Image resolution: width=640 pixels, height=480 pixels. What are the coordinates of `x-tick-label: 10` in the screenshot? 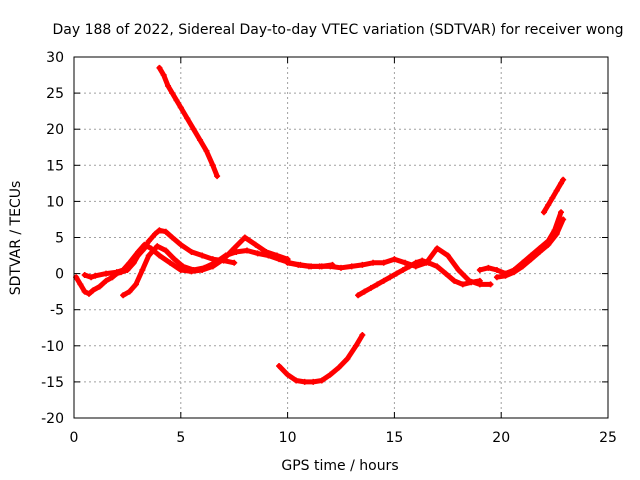 It's located at (288, 438).